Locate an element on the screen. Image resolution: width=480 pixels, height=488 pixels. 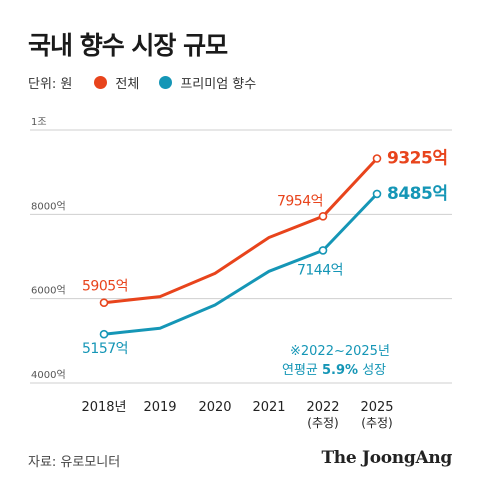
data-label: 7144억 is located at coordinates (320, 270).